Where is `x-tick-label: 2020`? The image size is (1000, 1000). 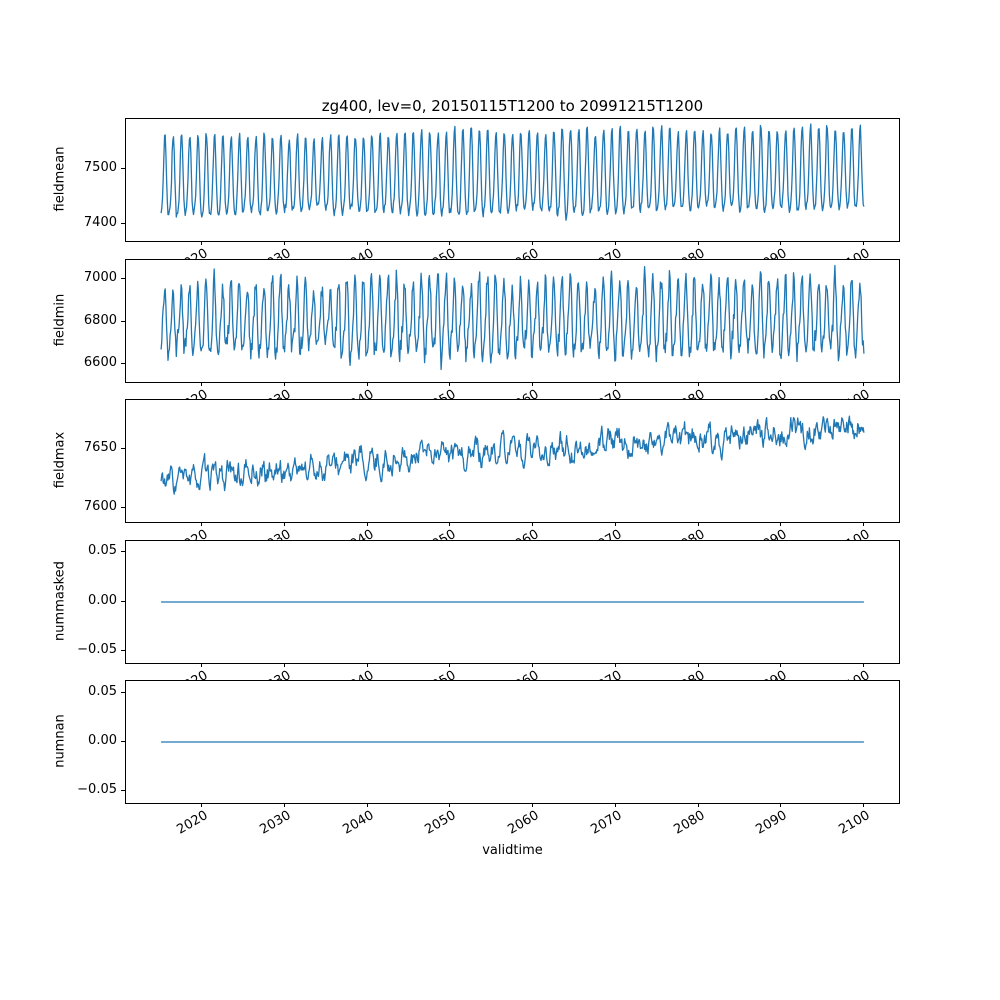
x-tick-label: 2020 is located at coordinates (192, 823).